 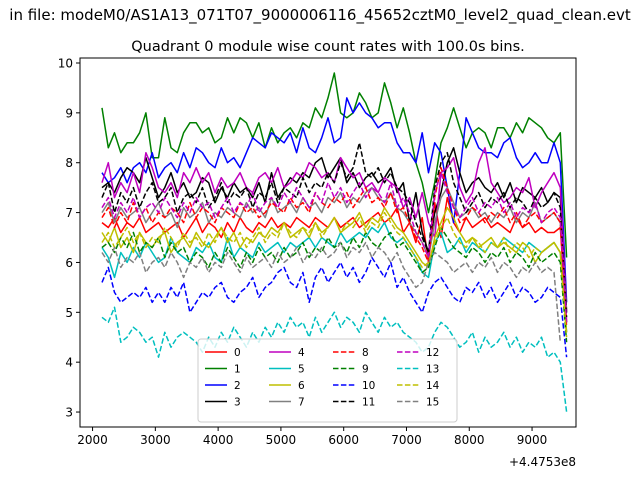 I want to click on x-tick-label: 8000, so click(x=469, y=440).